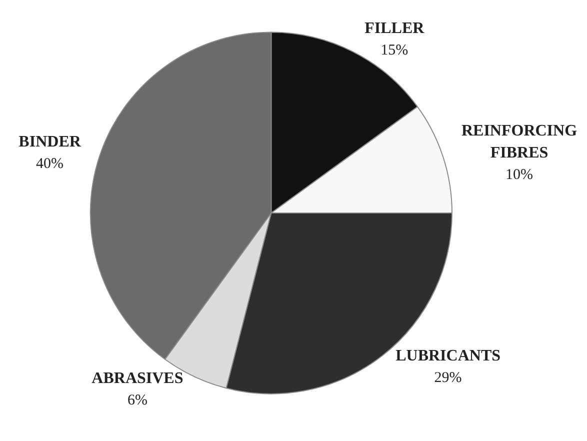  I want to click on data-label: 40%, so click(50, 164).